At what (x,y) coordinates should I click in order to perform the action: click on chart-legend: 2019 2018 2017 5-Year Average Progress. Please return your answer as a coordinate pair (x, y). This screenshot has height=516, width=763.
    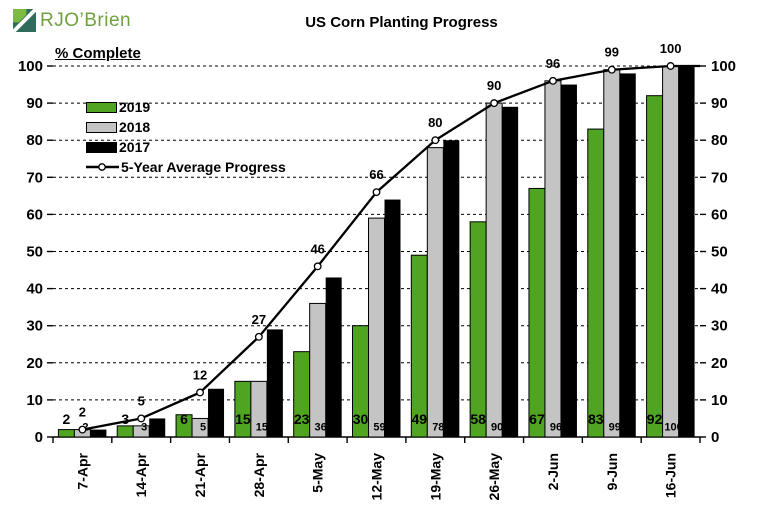
    Looking at the image, I should click on (186, 137).